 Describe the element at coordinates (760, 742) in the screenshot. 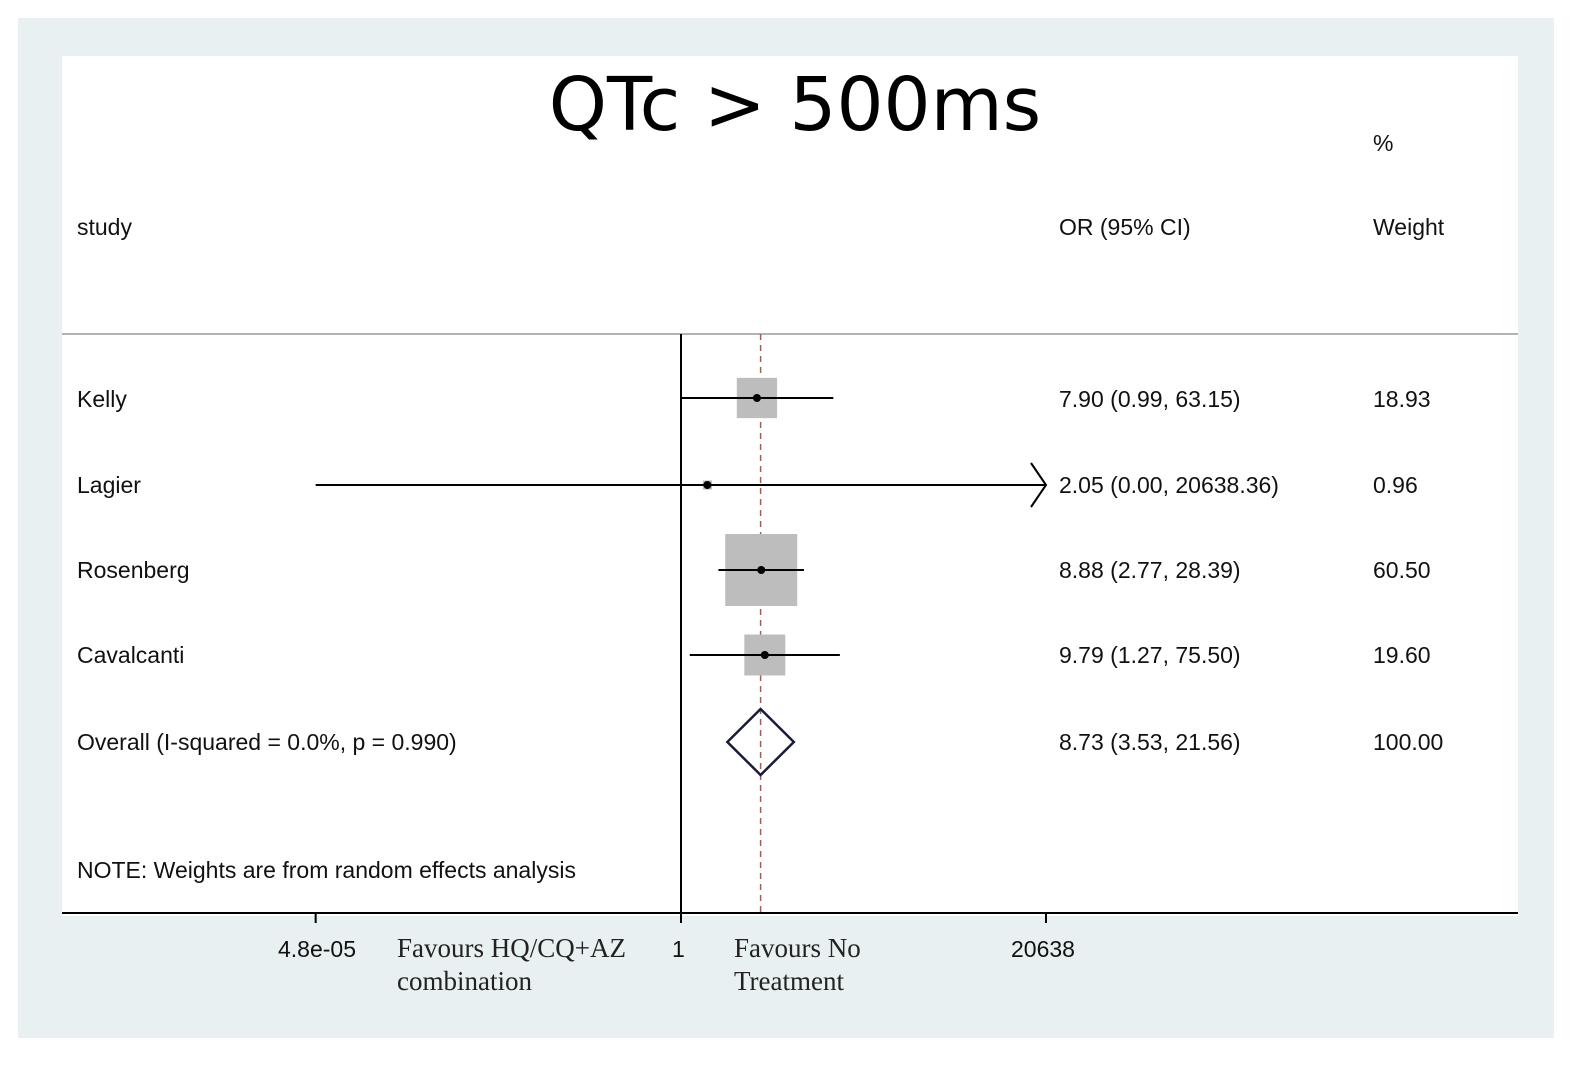

I see `overall-diamond` at that location.